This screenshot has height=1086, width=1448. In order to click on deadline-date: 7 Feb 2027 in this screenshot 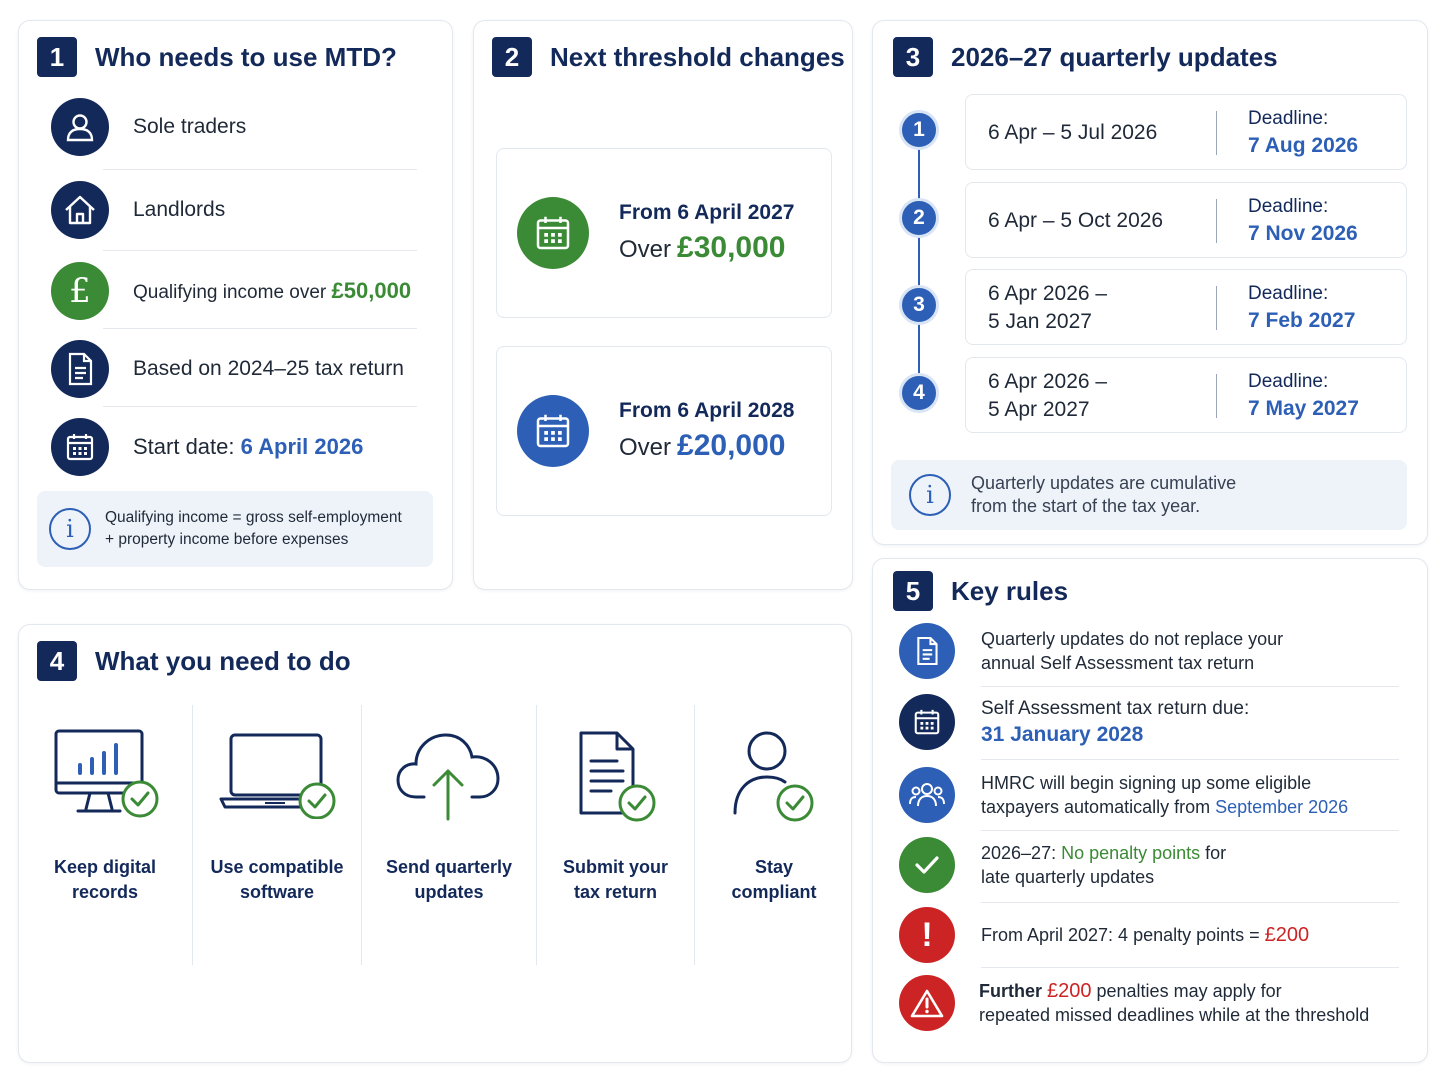, I will do `click(1302, 320)`.